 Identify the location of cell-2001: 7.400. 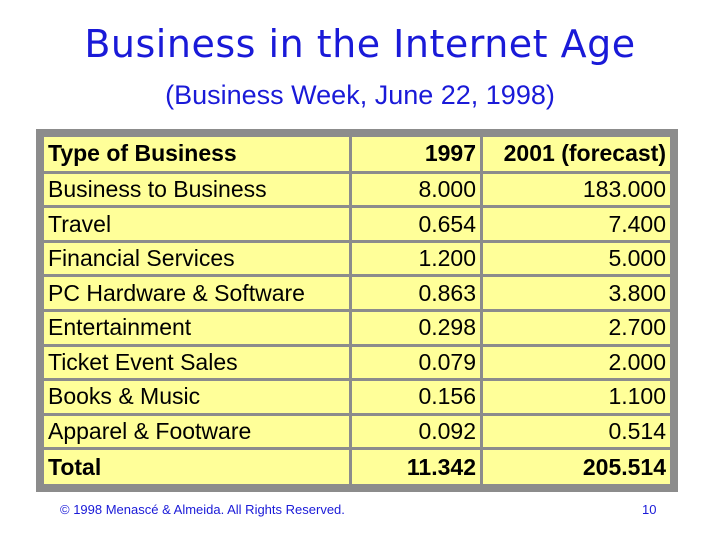
(576, 224).